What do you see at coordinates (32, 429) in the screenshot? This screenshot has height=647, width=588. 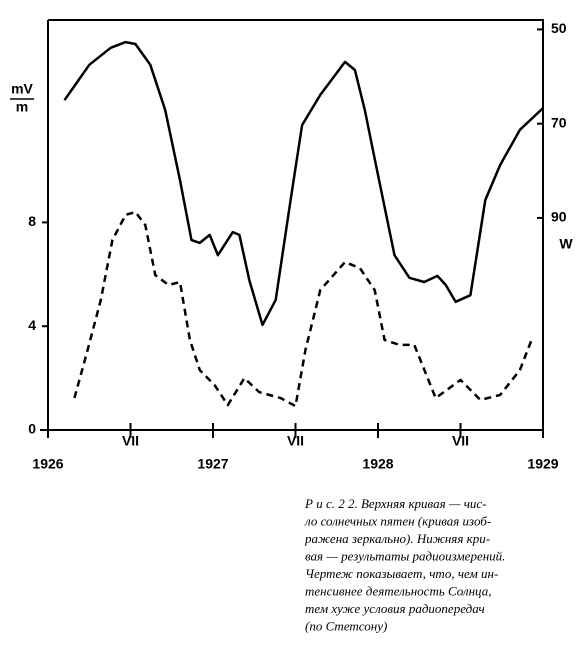 I see `y-tick-label: 0` at bounding box center [32, 429].